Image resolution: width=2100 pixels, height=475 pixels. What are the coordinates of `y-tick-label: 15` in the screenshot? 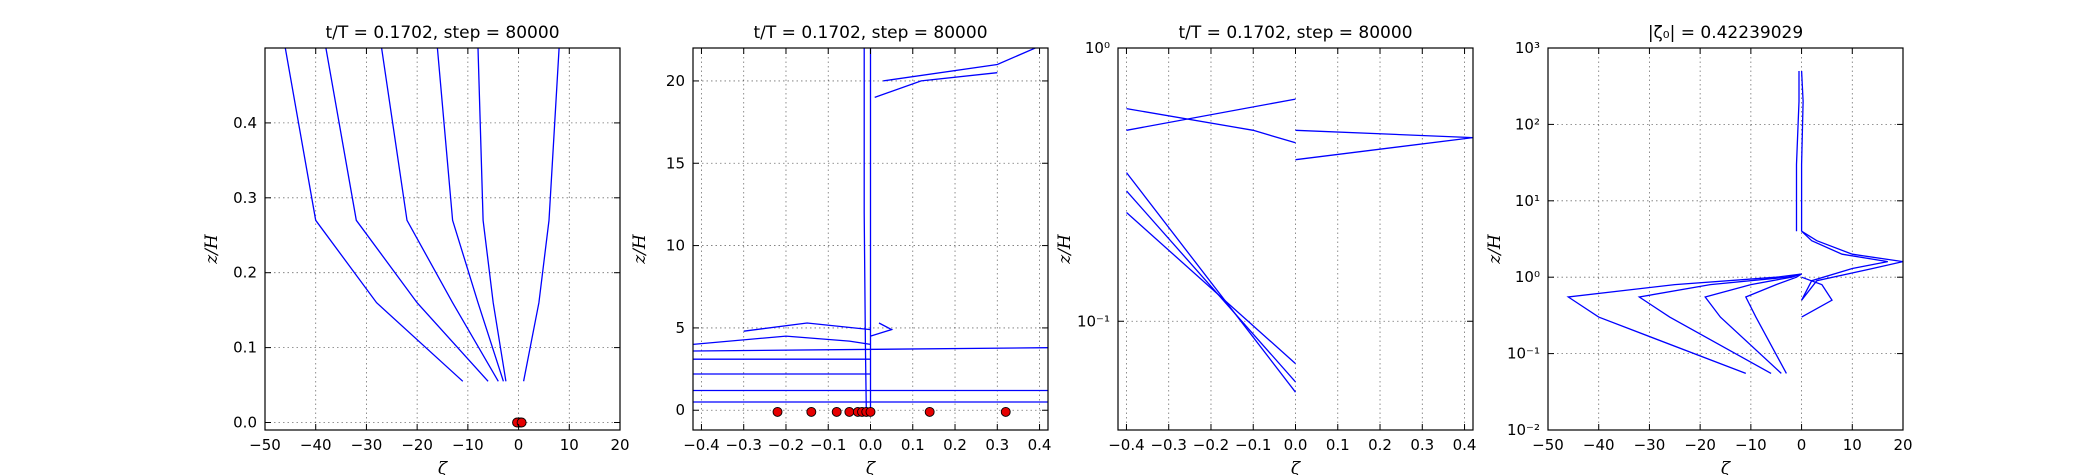 It's located at (675, 163).